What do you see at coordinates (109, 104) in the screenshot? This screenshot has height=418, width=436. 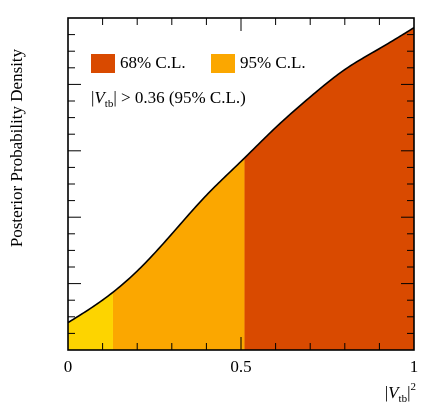 I see `annotation-sub: tb` at bounding box center [109, 104].